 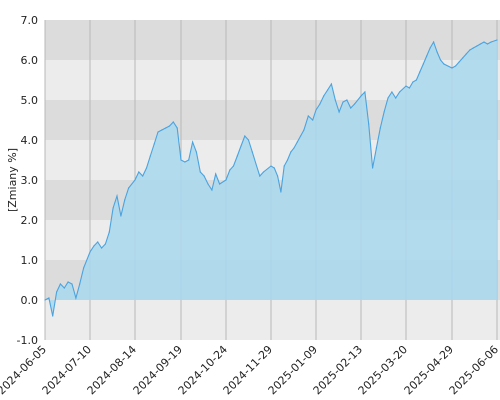 What do you see at coordinates (12, 180) in the screenshot?
I see `y-axis-label: [Zmiany %]` at bounding box center [12, 180].